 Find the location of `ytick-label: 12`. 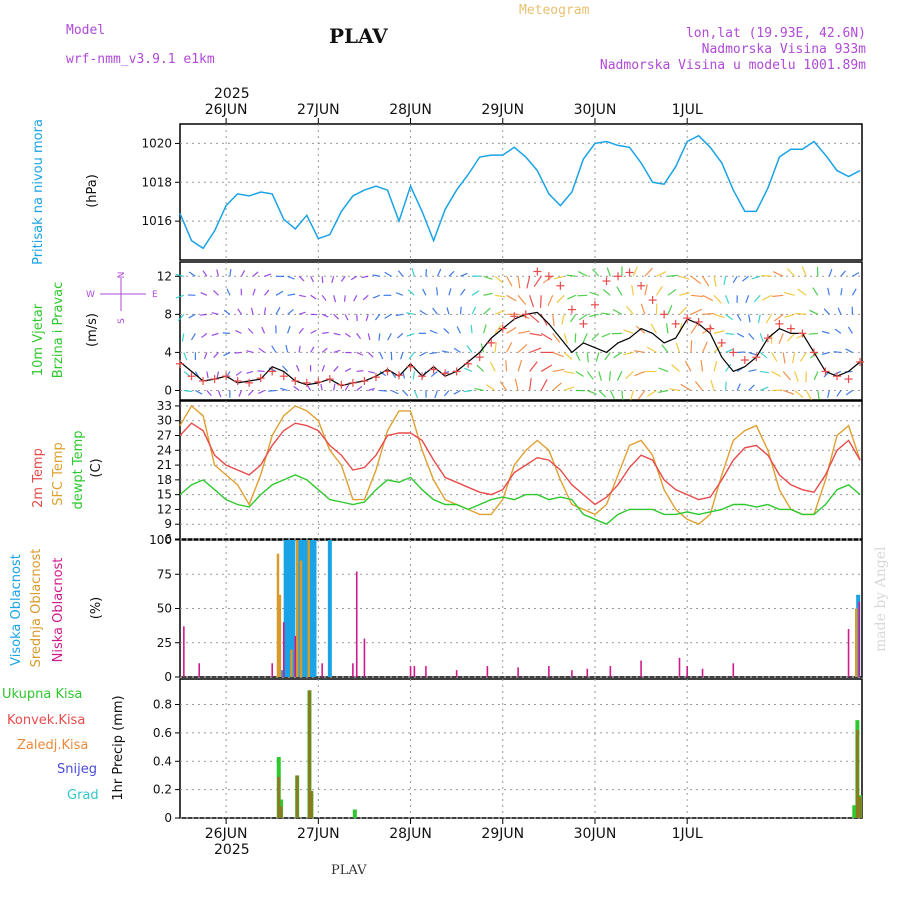

ytick-label: 12 is located at coordinates (164, 276).